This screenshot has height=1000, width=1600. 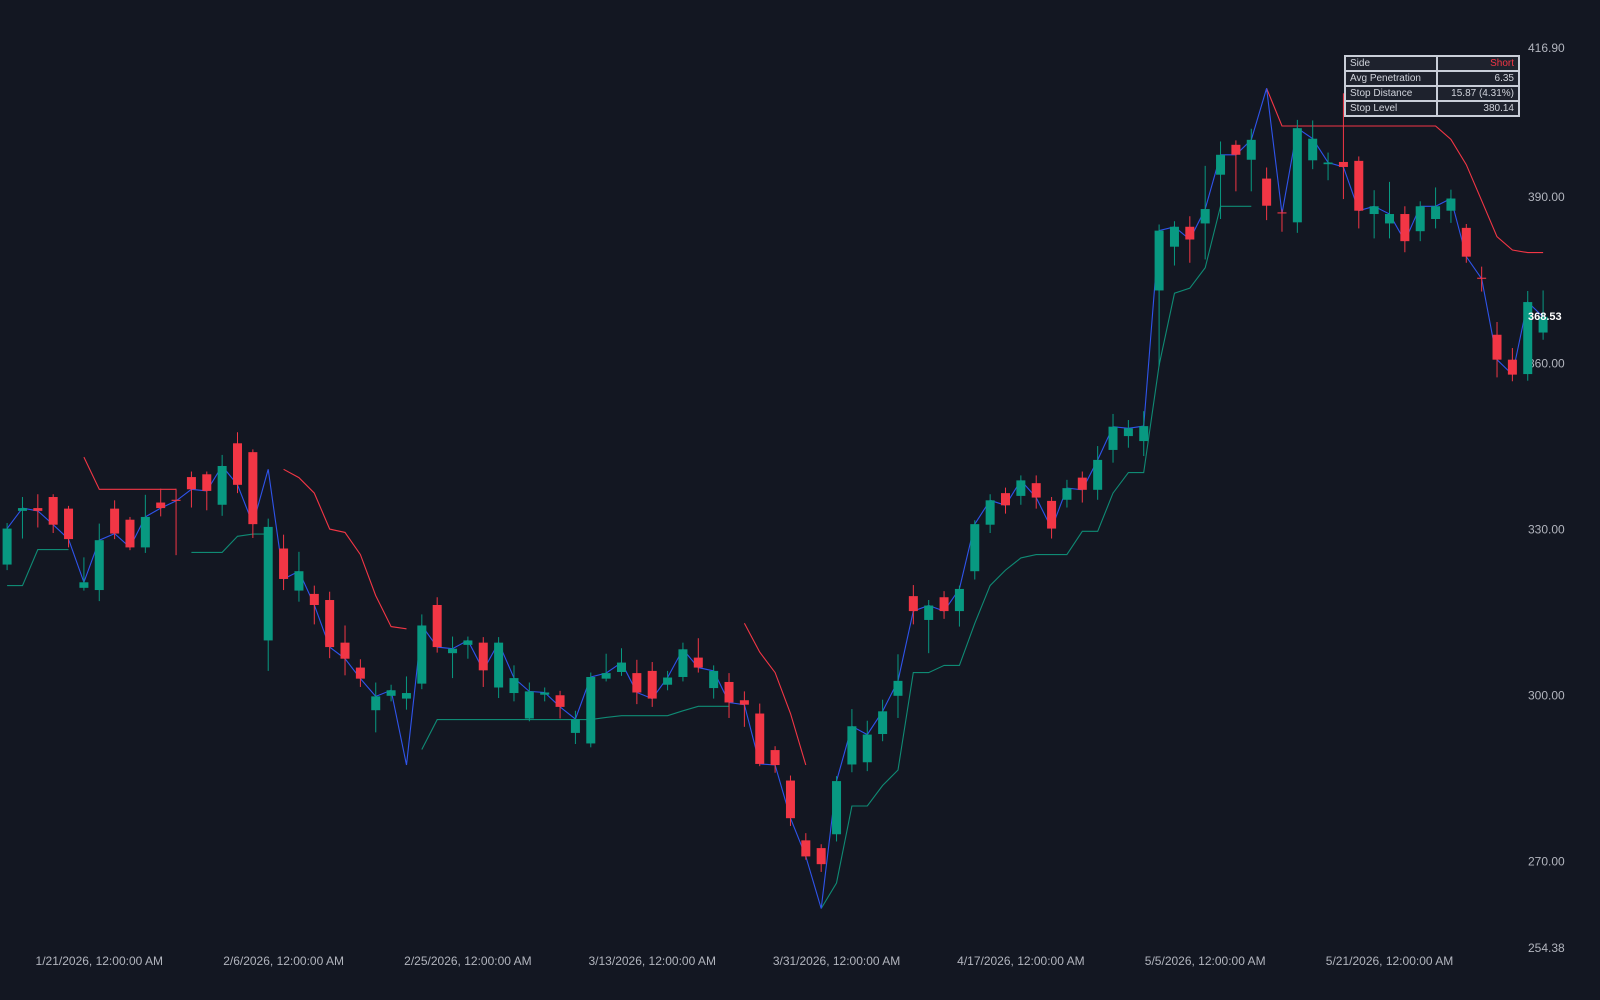 I want to click on table-value: 6.35, so click(x=1478, y=78).